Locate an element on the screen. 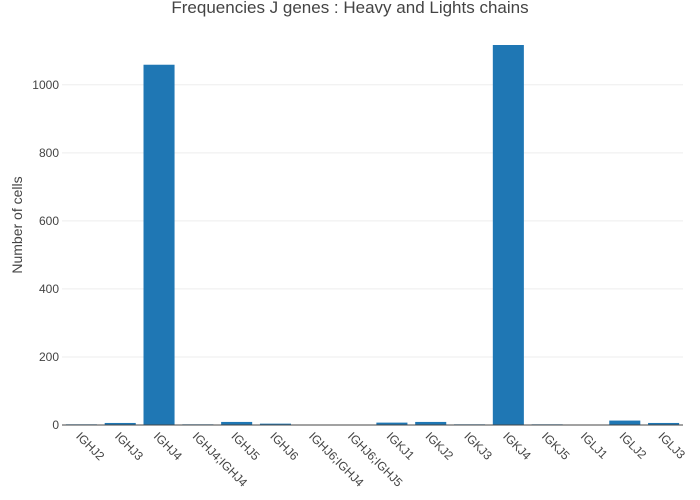 This screenshot has height=500, width=700. x-tick-label: IGKJ1 is located at coordinates (401, 446).